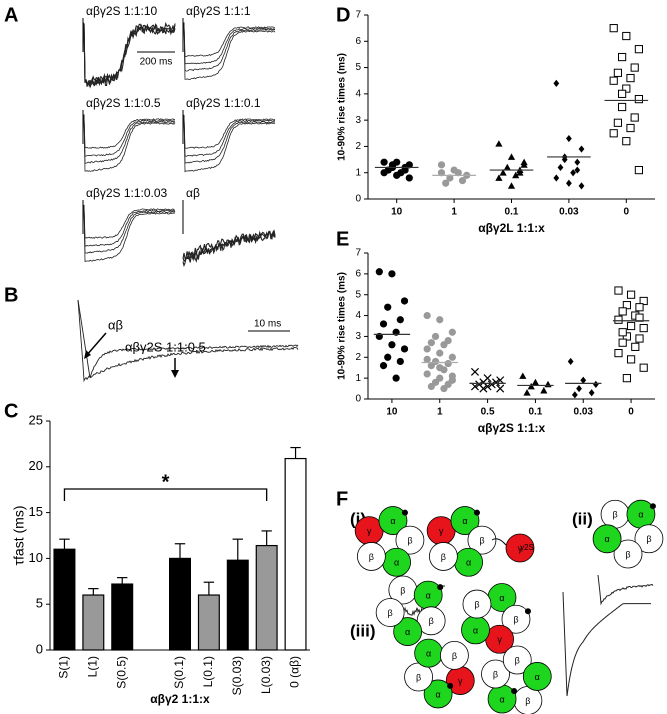  I want to click on x-tick-label: 0.03, so click(584, 412).